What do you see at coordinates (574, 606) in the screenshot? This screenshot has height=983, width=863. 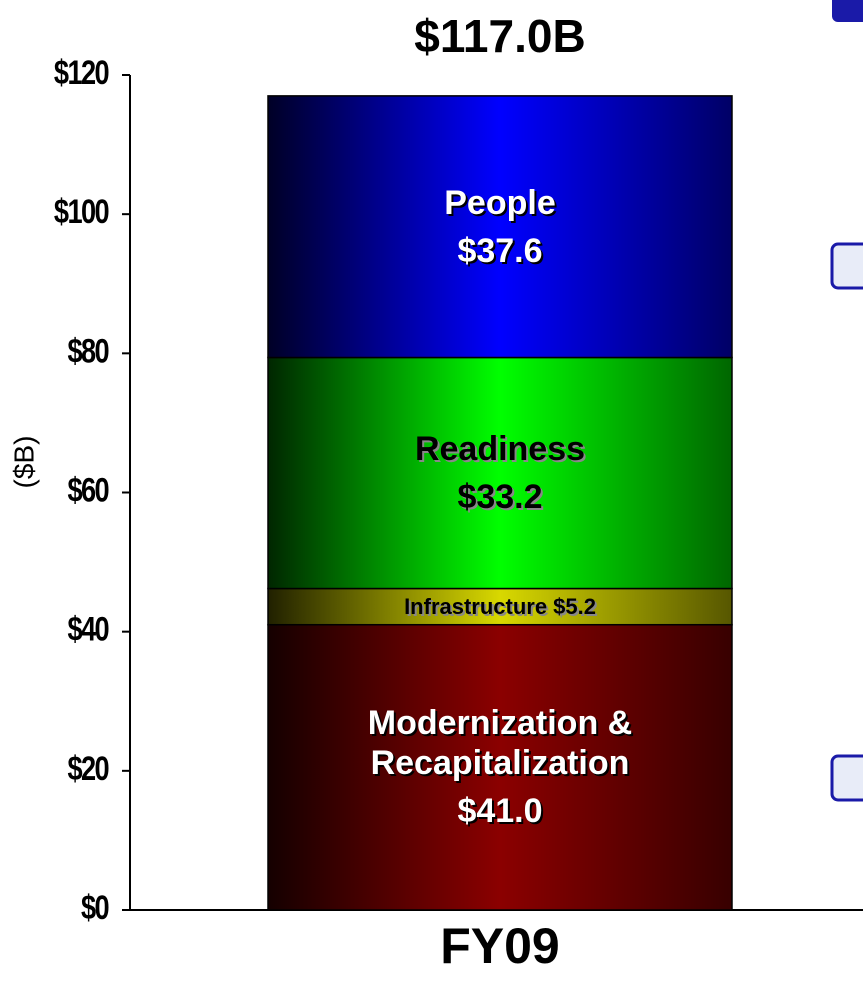 I see `segment-value: $5.2` at bounding box center [574, 606].